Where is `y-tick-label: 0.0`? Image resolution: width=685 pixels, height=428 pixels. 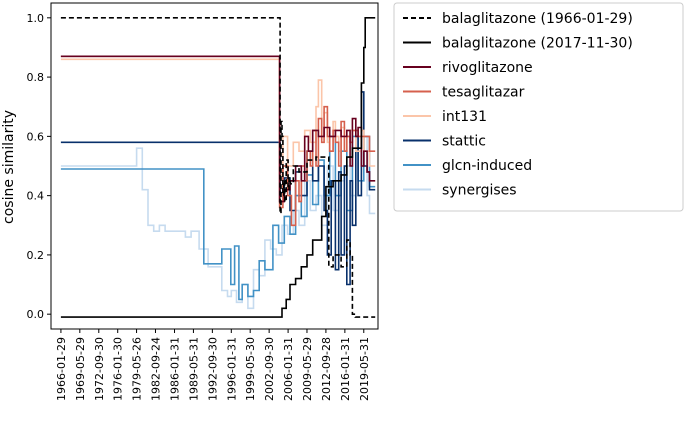 y-tick-label: 0.0 is located at coordinates (36, 314).